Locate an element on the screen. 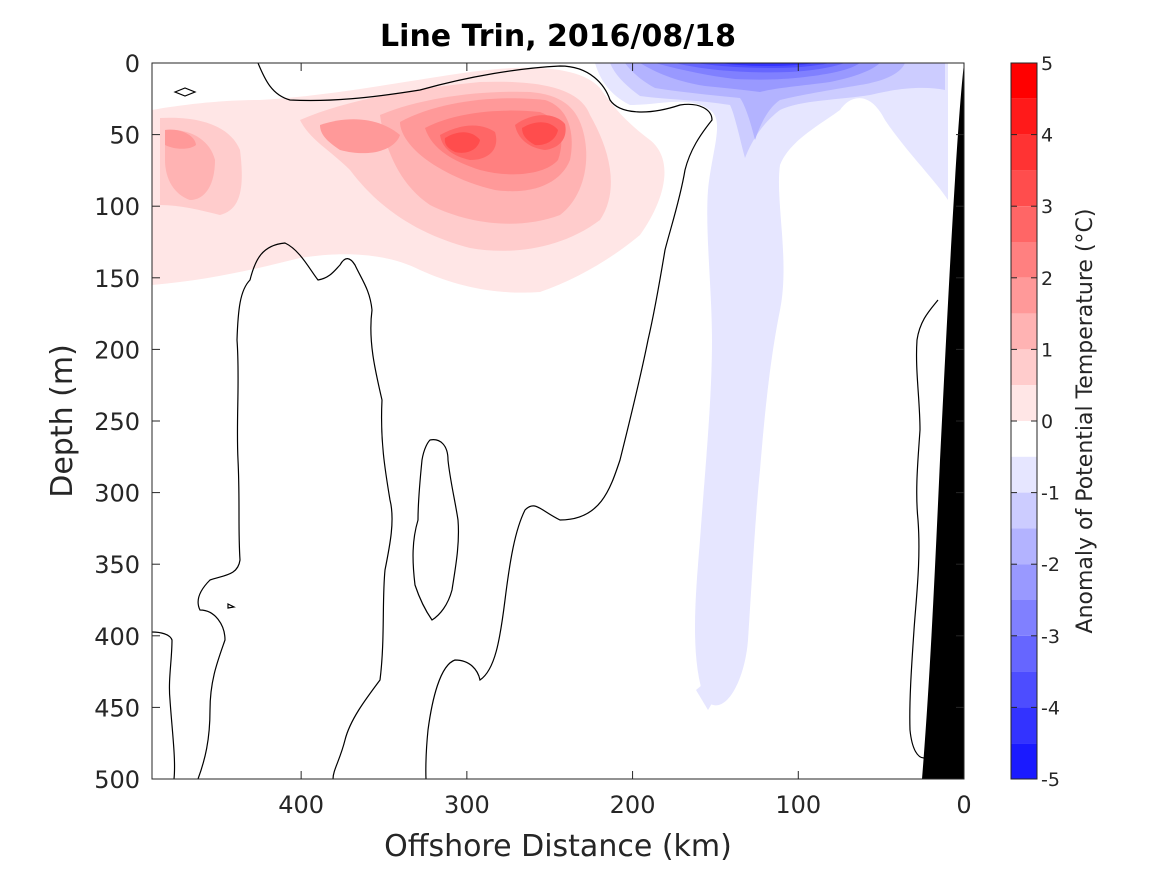  colorbar-tick-label: 4 is located at coordinates (1047, 136).